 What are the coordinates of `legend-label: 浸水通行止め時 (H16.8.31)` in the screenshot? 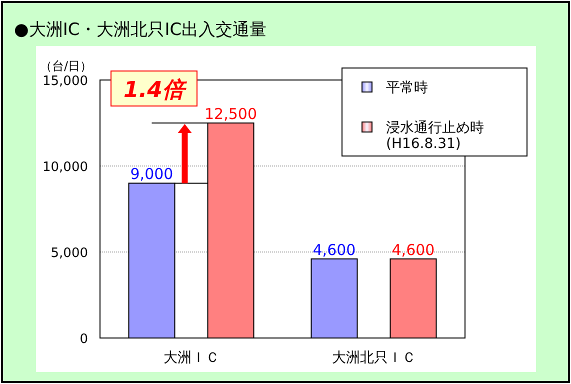 It's located at (435, 136).